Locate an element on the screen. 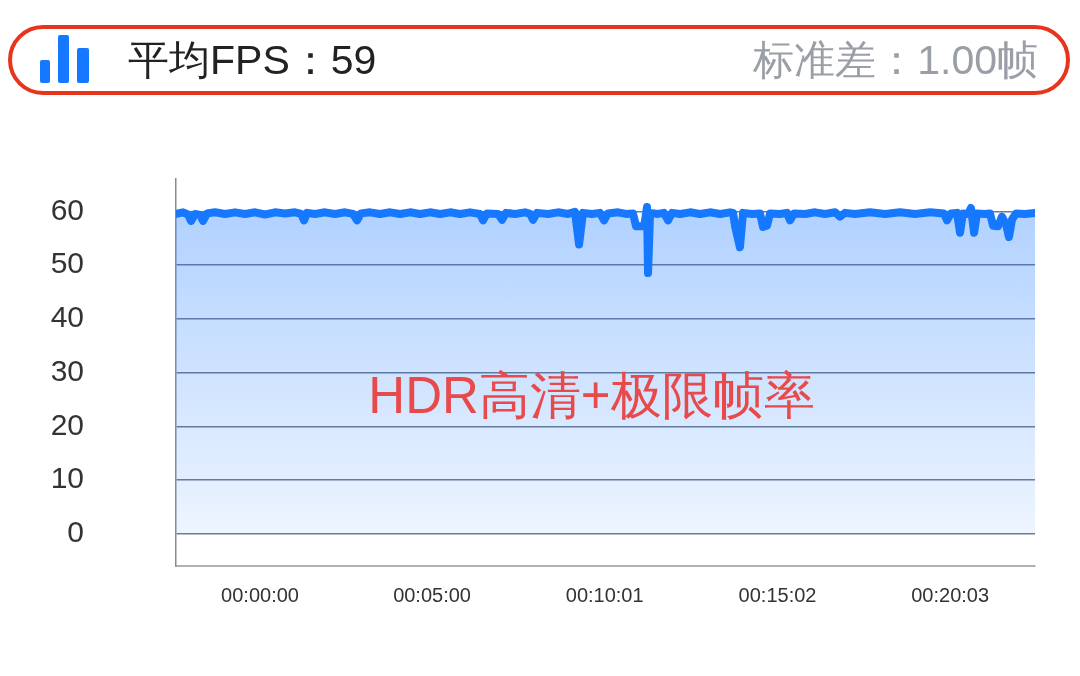 The image size is (1080, 676). y-tick-label: 60 is located at coordinates (67, 209).